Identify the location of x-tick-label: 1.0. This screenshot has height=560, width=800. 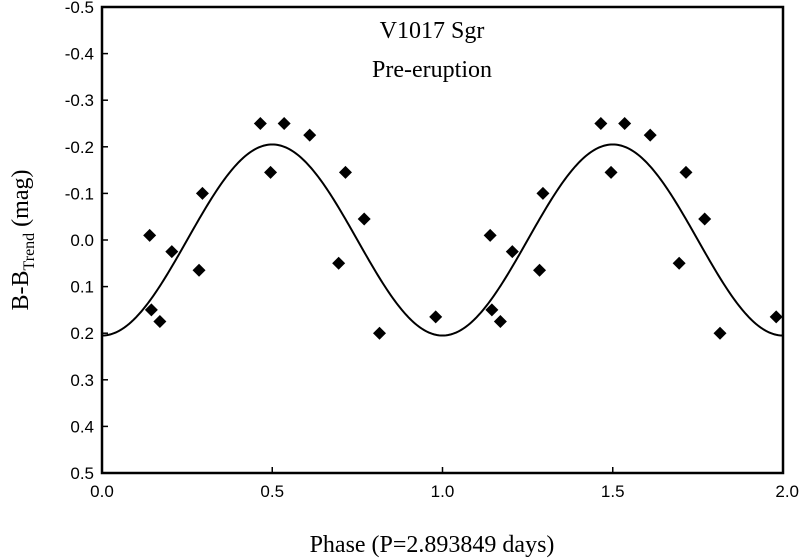
(443, 491).